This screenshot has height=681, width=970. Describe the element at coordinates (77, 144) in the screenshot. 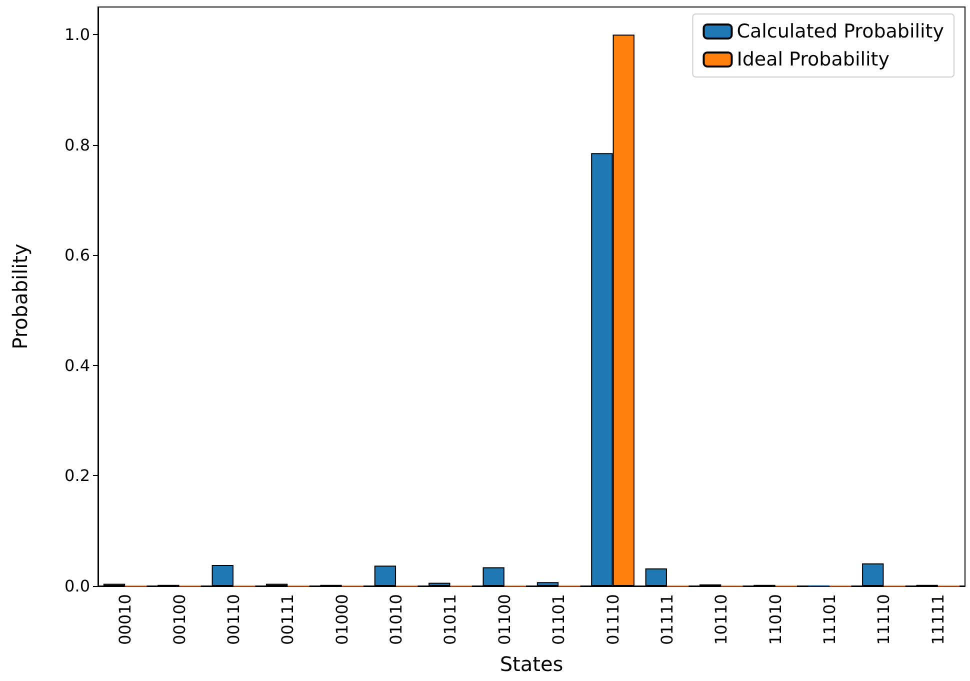

I see `y-tick-label: 0.8` at that location.